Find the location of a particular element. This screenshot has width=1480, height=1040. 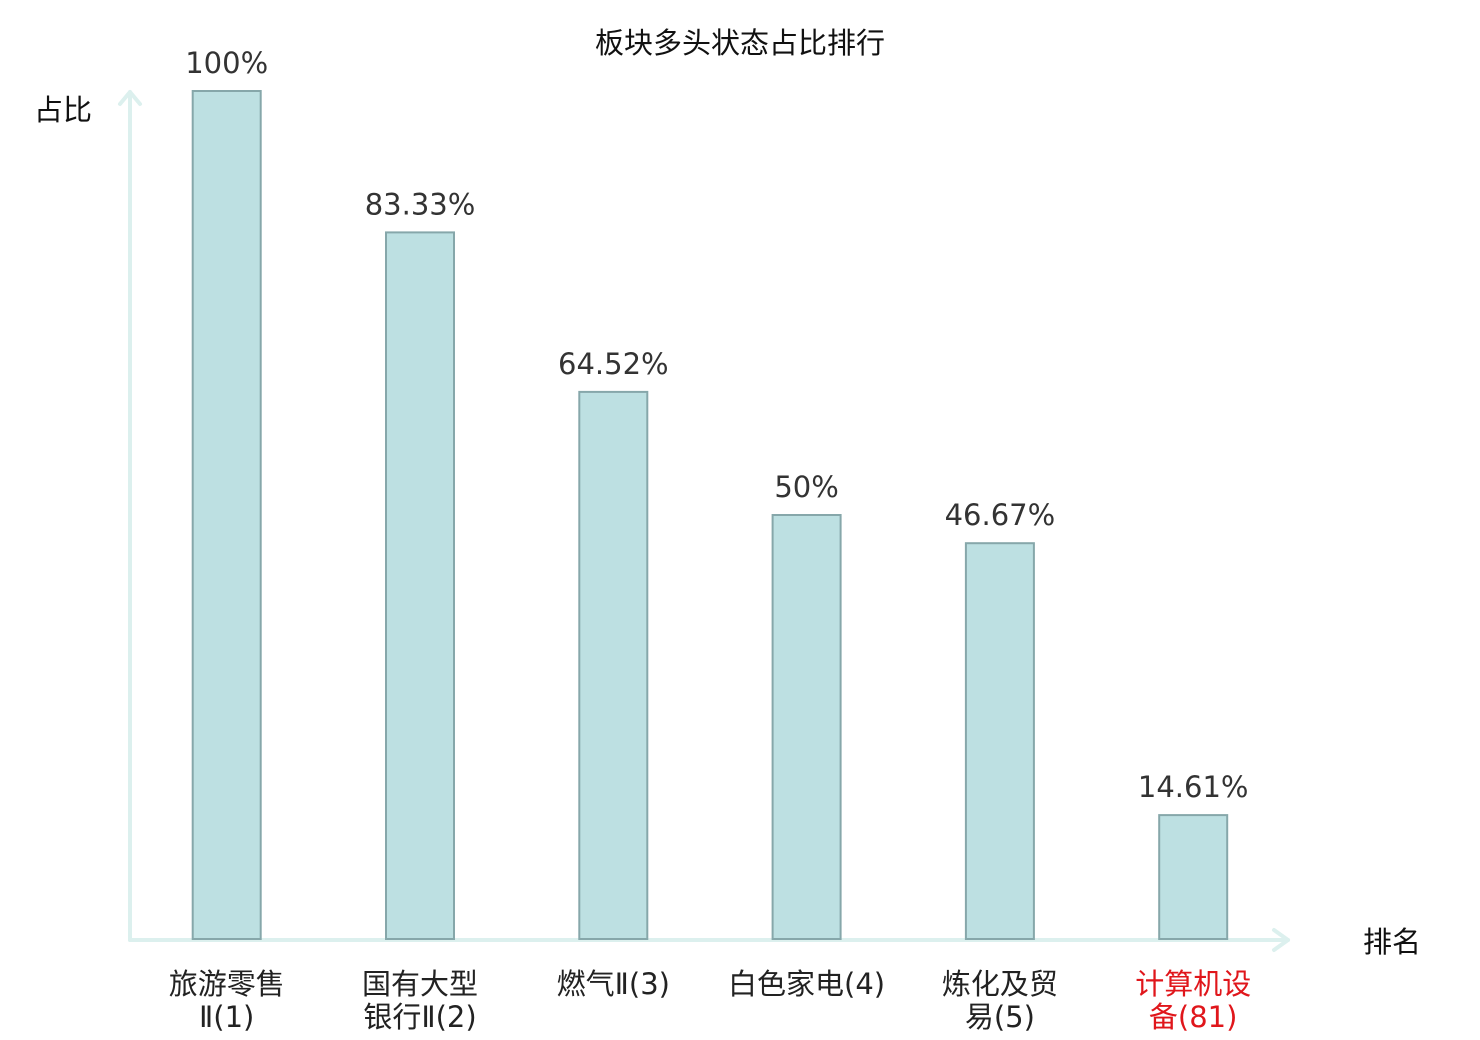

category-label-line: 炼化及贸 is located at coordinates (1000, 984).